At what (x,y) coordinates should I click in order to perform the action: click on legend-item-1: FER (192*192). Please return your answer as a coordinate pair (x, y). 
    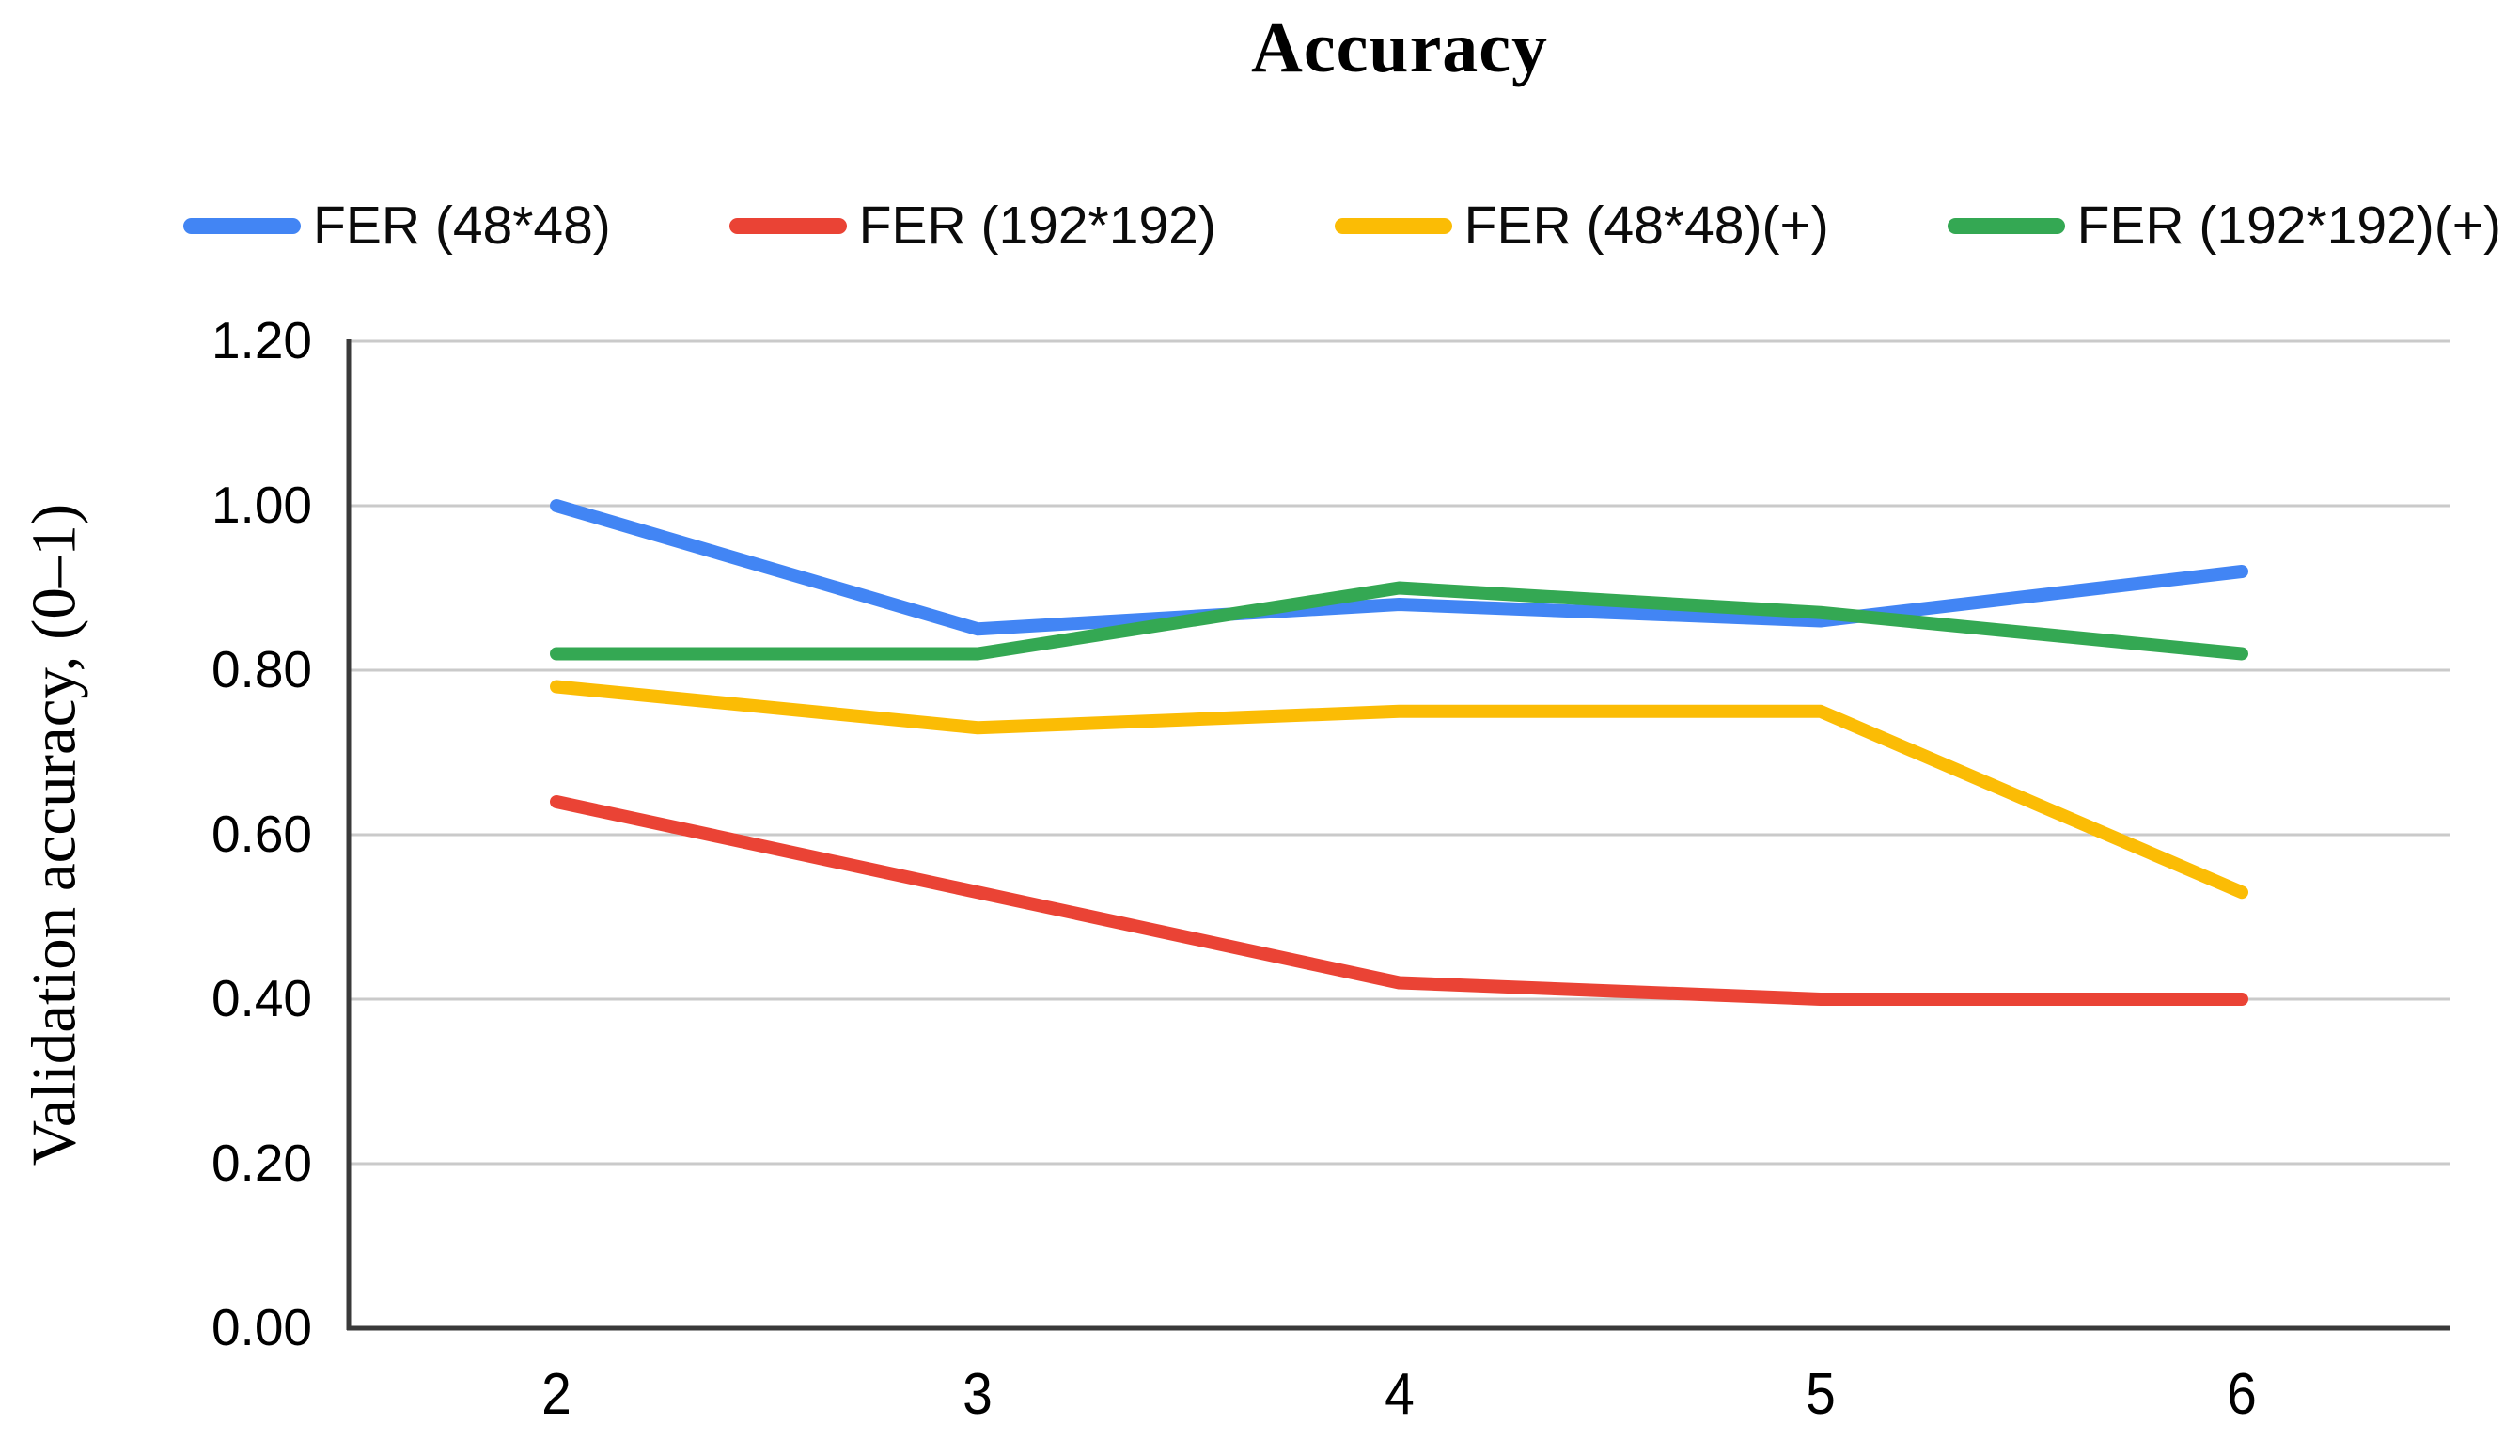
    Looking at the image, I should click on (972, 226).